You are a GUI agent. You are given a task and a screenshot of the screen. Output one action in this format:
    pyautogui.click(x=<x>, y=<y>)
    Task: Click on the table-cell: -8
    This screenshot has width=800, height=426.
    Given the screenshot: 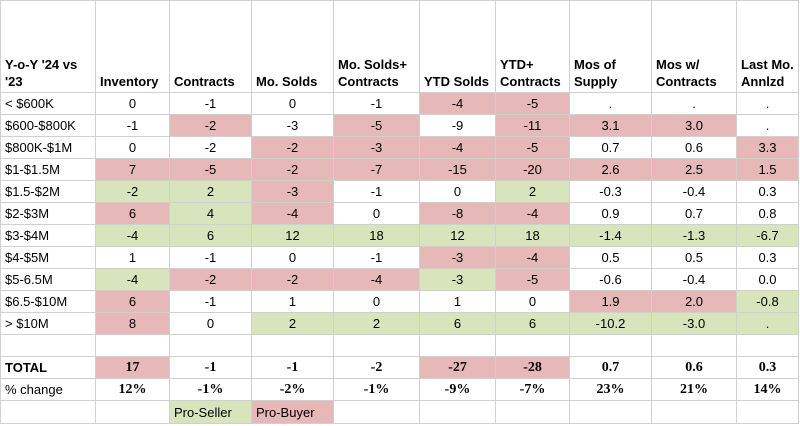 What is the action you would take?
    pyautogui.click(x=457, y=213)
    